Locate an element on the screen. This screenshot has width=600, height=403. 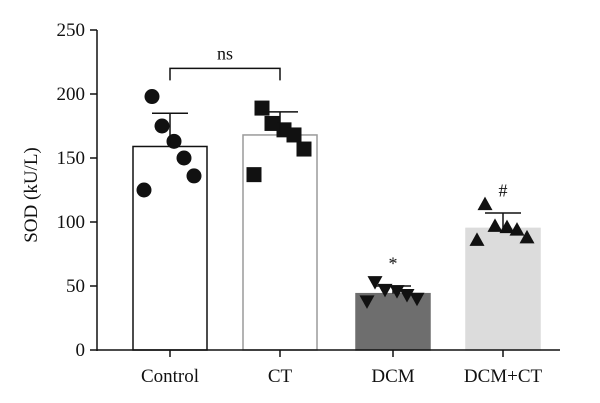
significance-mark: * is located at coordinates (393, 263).